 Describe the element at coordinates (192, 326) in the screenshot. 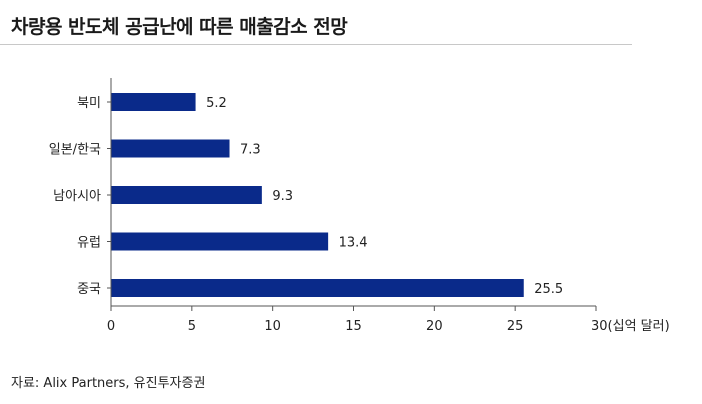

I see `x-tick-label: 5` at that location.